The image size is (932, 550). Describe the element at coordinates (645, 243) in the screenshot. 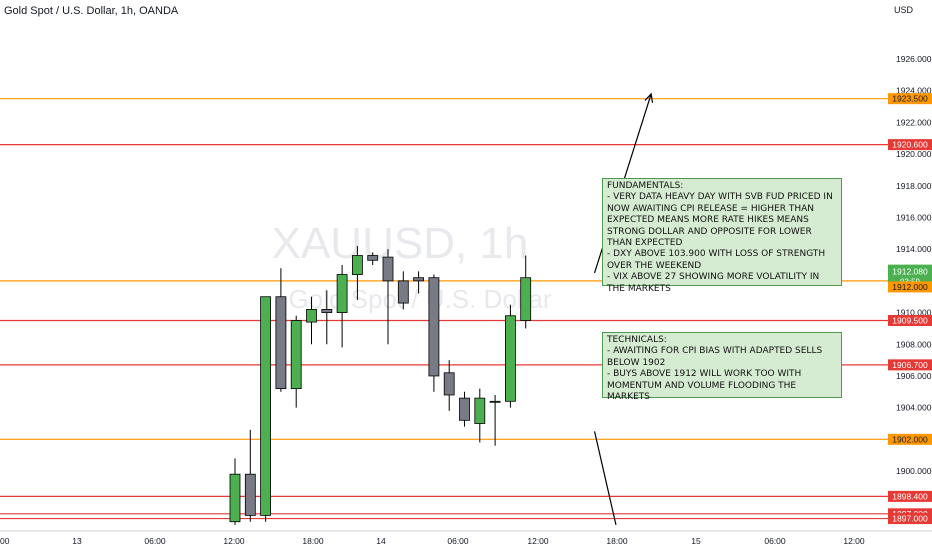

I see `fundamentals-line: THAN EXPECTED` at that location.